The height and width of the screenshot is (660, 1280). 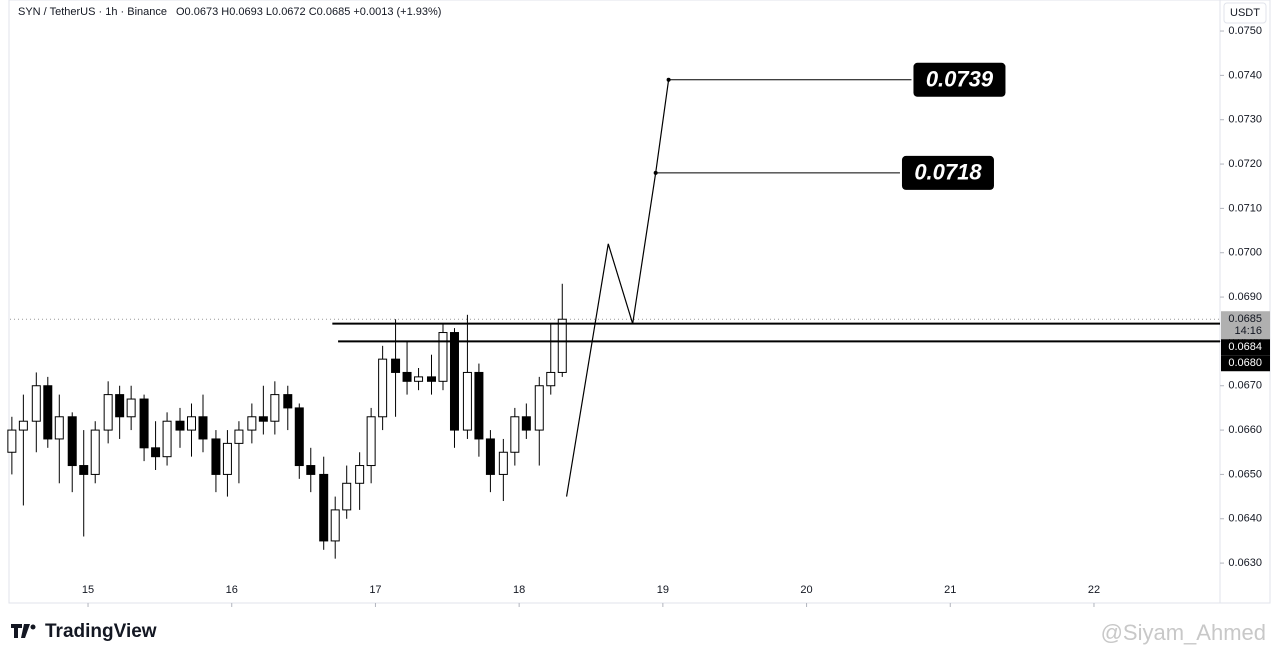 What do you see at coordinates (617, 288) in the screenshot?
I see `projection-path` at bounding box center [617, 288].